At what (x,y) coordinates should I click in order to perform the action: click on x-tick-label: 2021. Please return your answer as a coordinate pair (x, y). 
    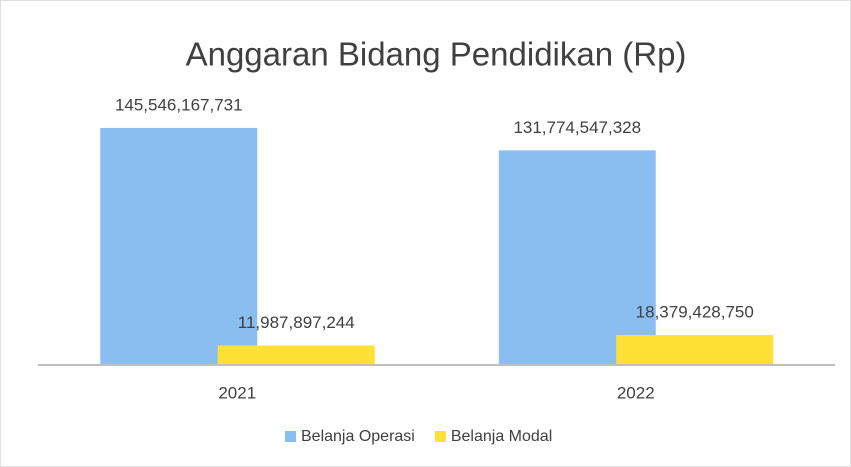
    Looking at the image, I should click on (237, 392).